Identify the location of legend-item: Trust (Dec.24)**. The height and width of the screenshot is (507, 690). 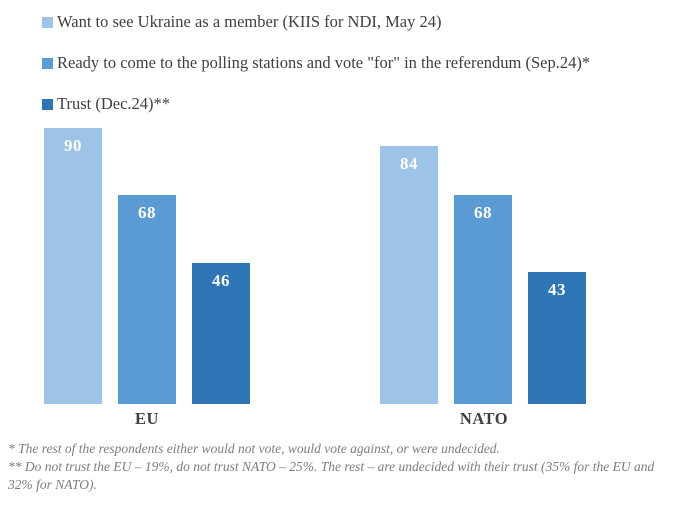
(361, 104).